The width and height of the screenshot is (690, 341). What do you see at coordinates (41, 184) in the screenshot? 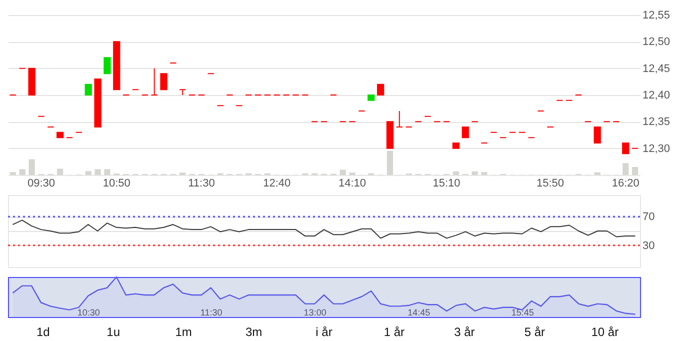
I see `x-tick-label: 09:30` at bounding box center [41, 184].